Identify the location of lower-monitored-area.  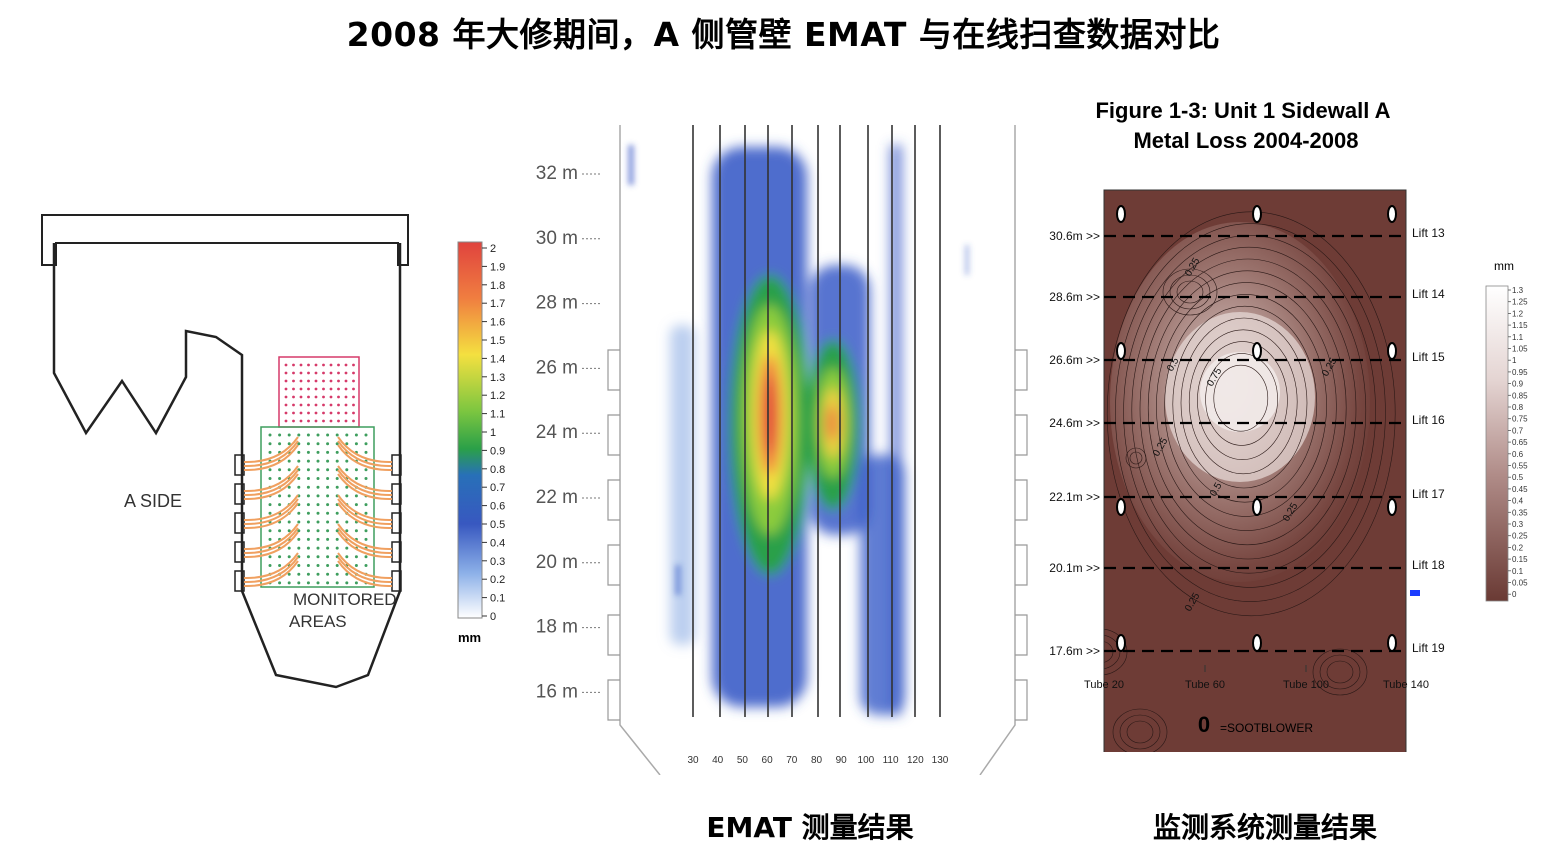
(317, 507).